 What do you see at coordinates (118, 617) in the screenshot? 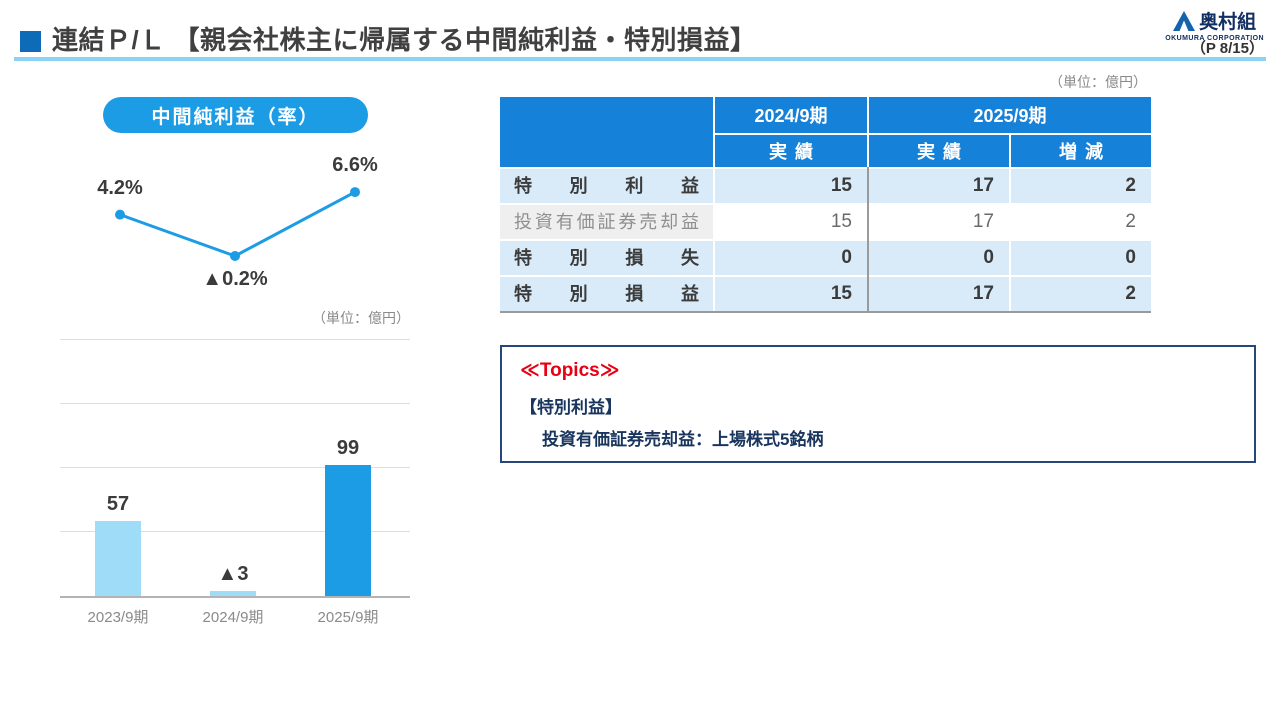
I see `bar-category-label: 2023/9期` at bounding box center [118, 617].